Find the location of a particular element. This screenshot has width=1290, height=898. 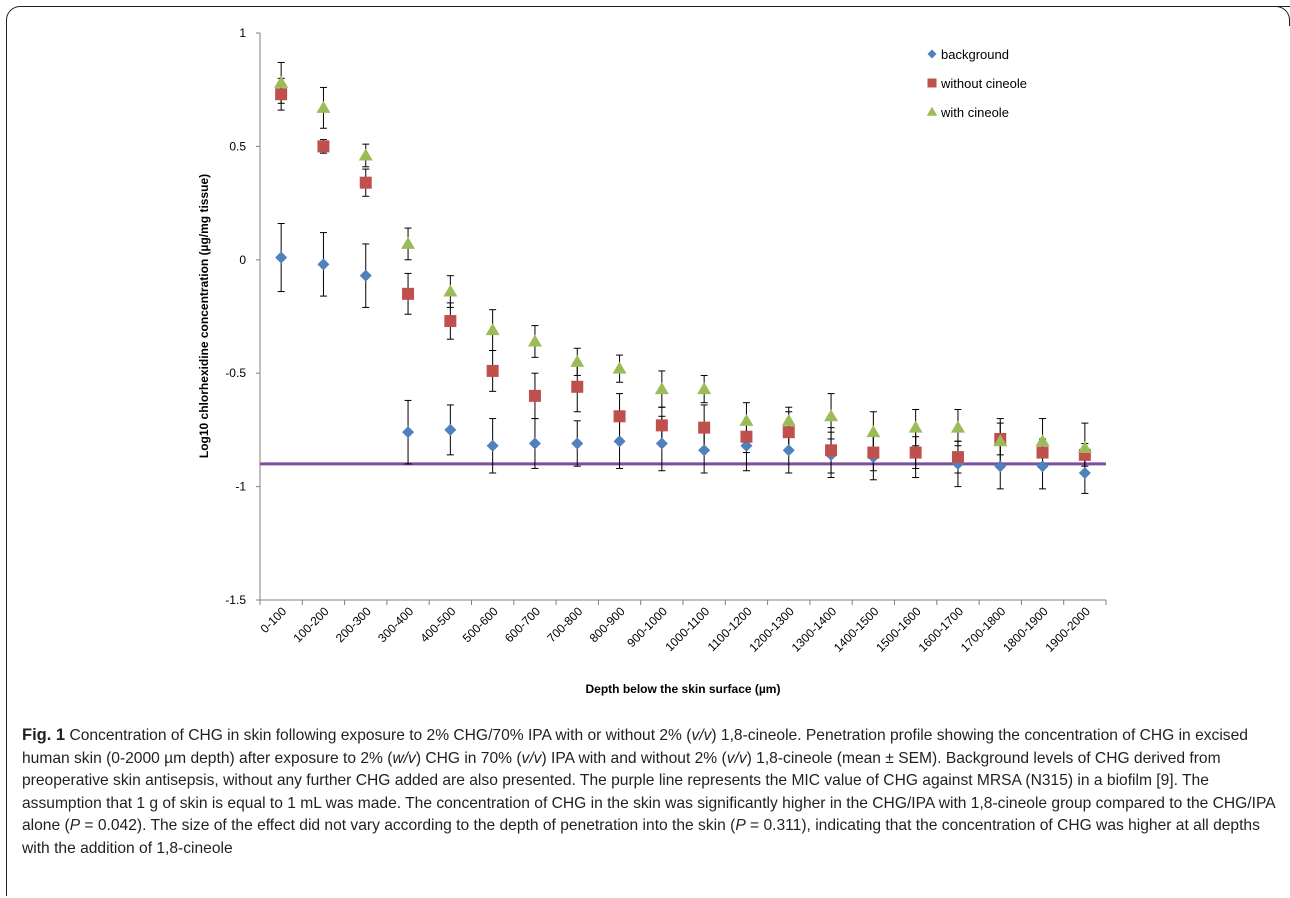

legend-label: without cineole is located at coordinates (983, 83).